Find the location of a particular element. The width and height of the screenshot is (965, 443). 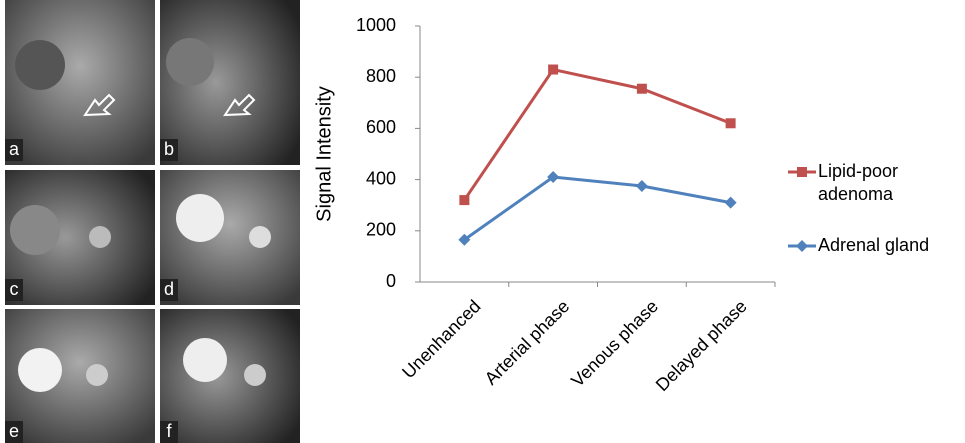

panel-label: b is located at coordinates (169, 149).